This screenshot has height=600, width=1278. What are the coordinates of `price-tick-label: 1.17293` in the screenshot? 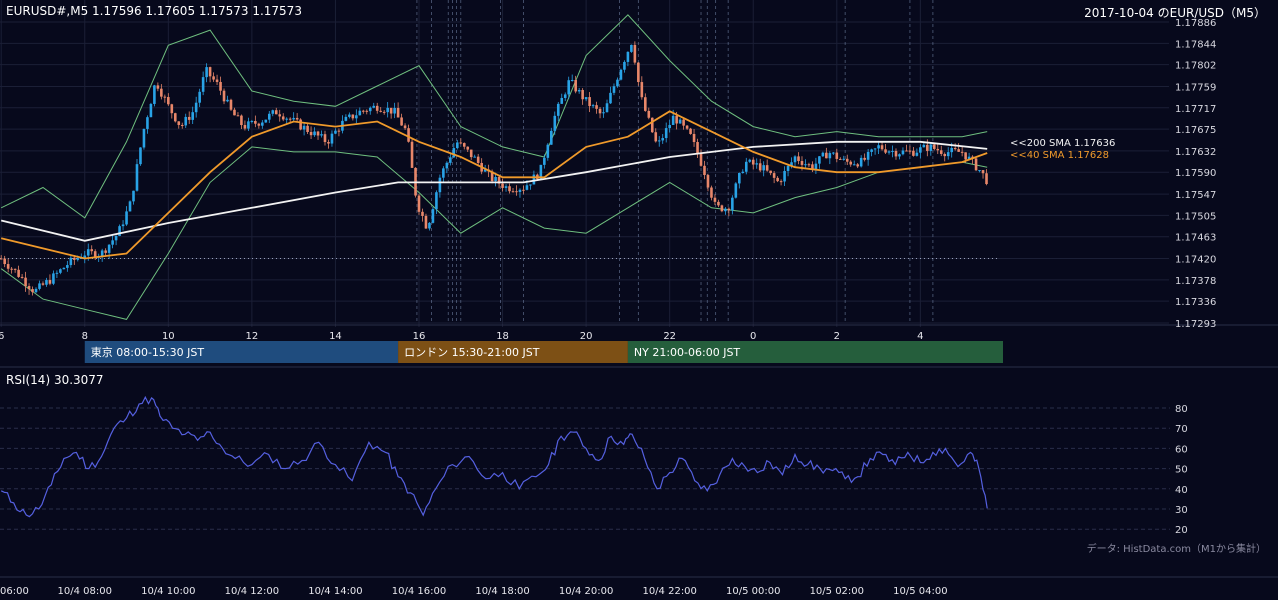 It's located at (1195, 324).